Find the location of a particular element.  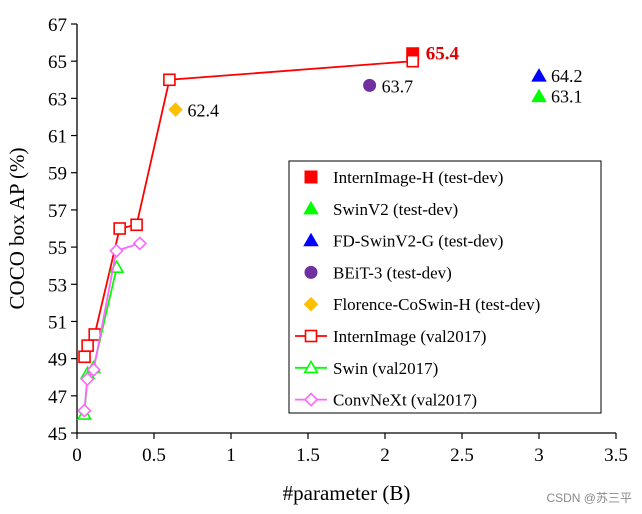

legend-label: SwinV2 (test-dev) is located at coordinates (395, 209).